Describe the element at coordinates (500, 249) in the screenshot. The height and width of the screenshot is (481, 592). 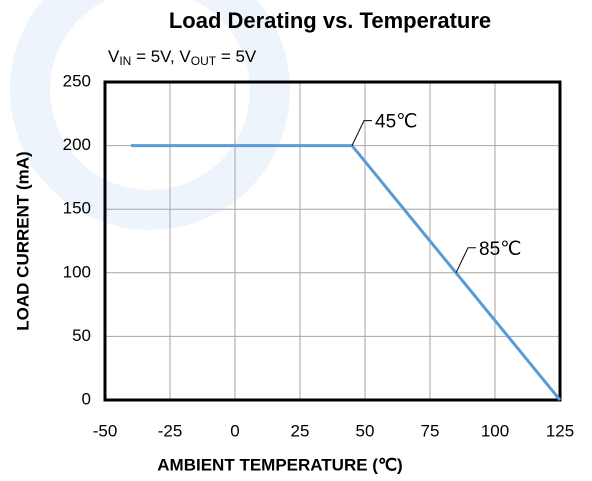
I see `annotation: 85℃` at that location.